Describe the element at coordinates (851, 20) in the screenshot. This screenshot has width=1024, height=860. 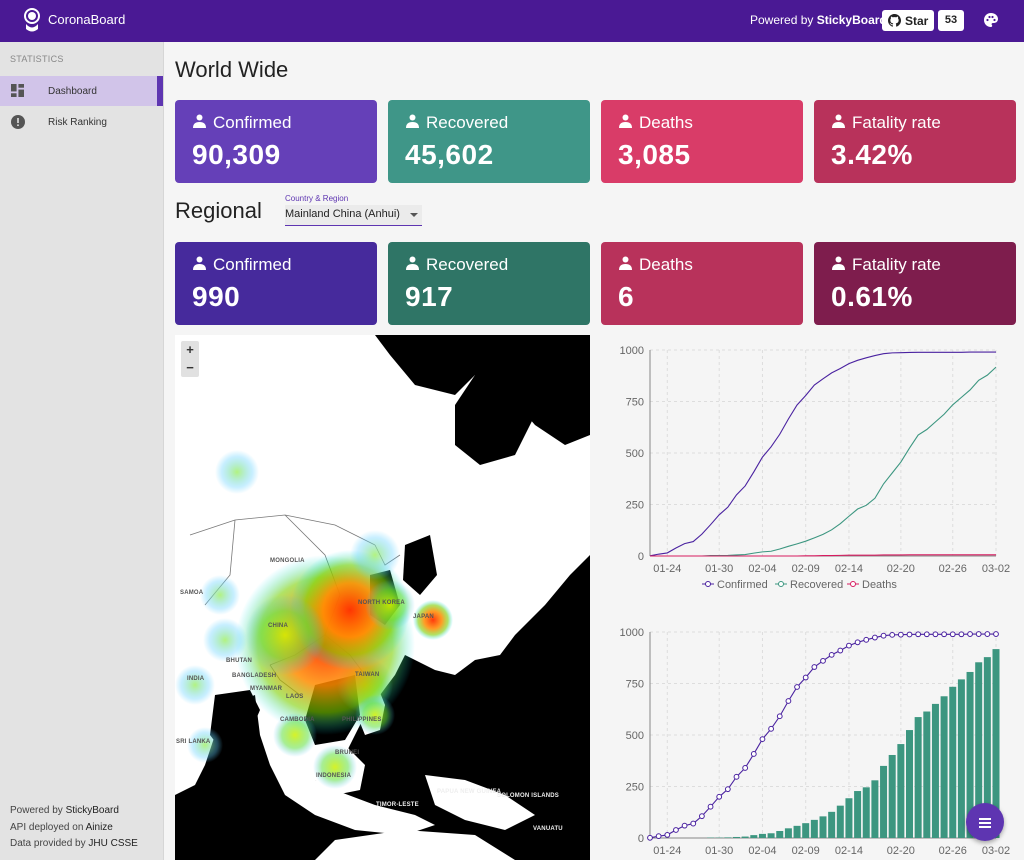
I see `powered-by-link: StickyBoard` at that location.